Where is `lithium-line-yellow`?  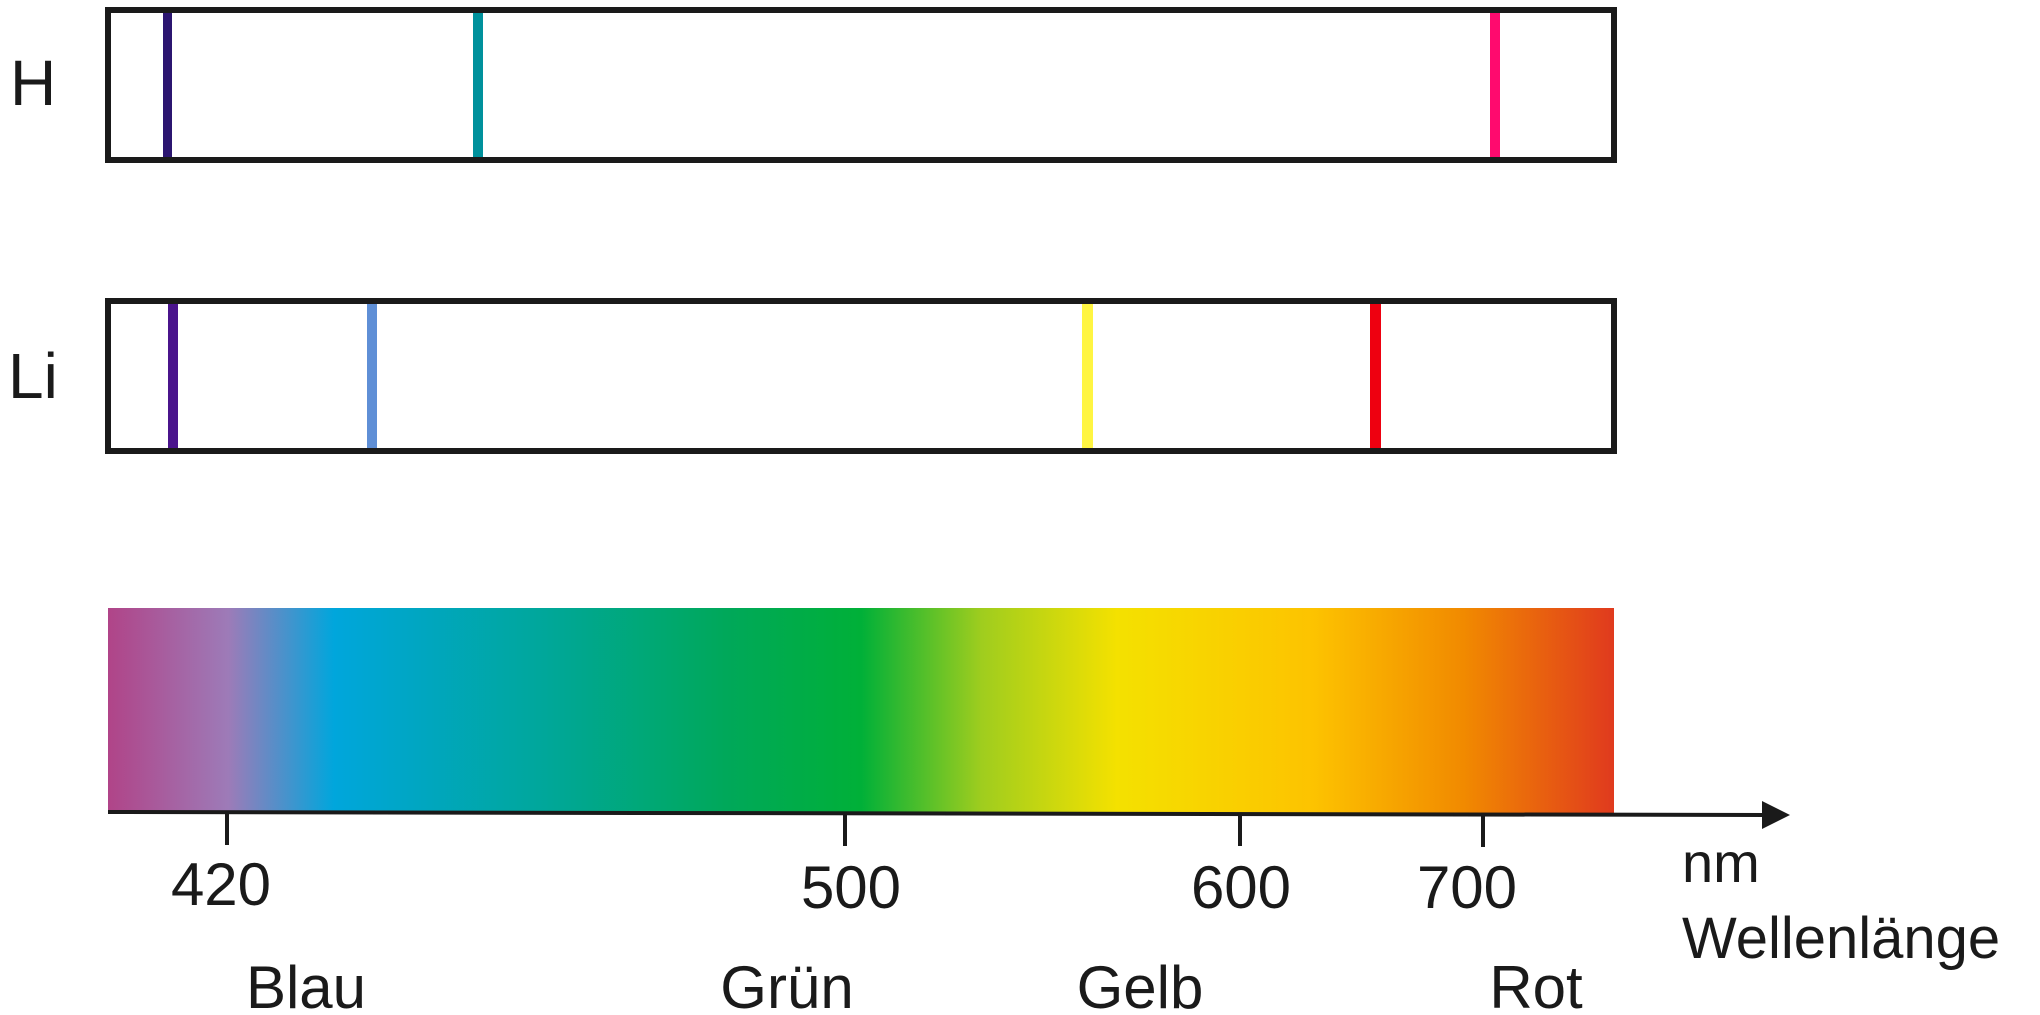
lithium-line-yellow is located at coordinates (1087, 376).